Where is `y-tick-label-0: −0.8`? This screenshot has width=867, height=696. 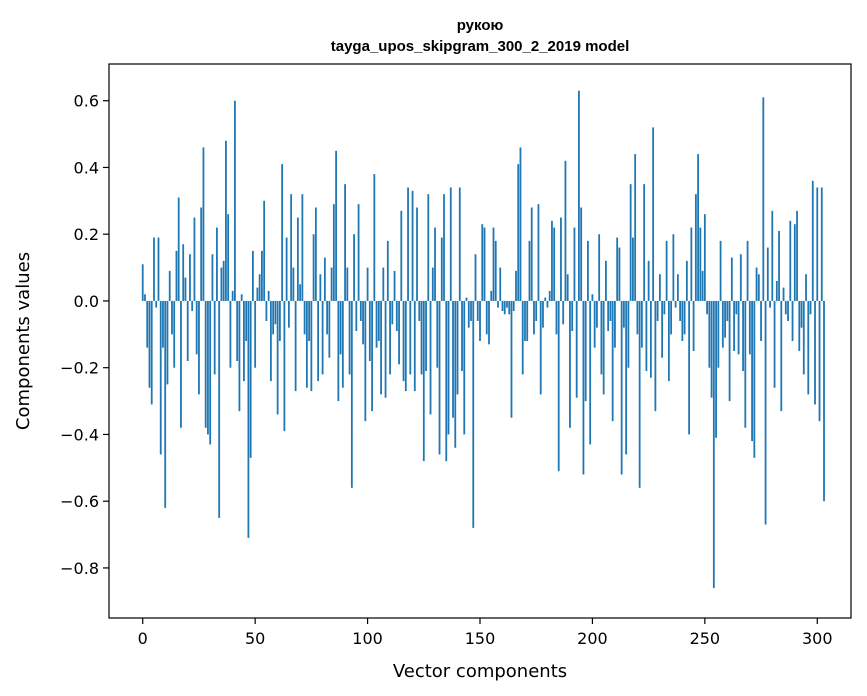 y-tick-label-0: −0.8 is located at coordinates (79, 568).